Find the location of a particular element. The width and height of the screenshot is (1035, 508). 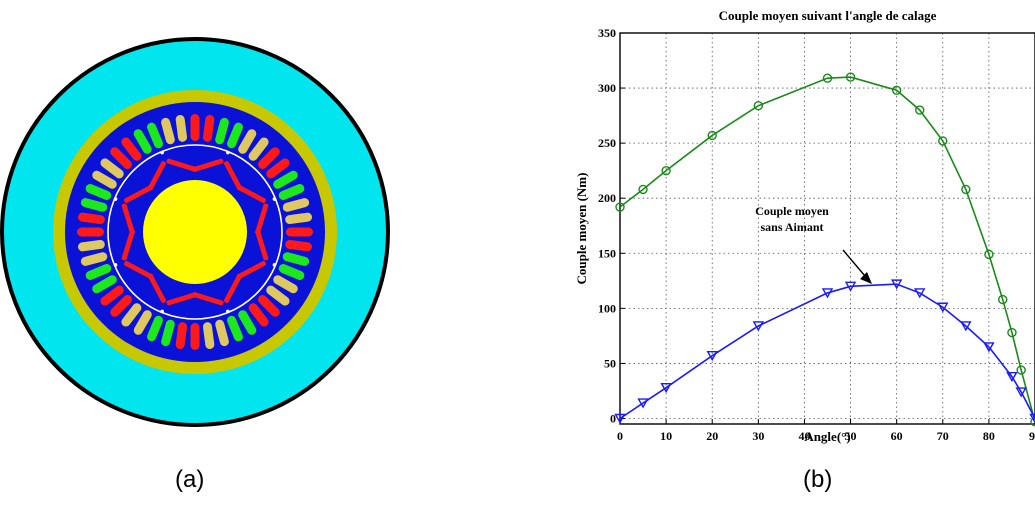

x-tick-label: 50 is located at coordinates (851, 436).